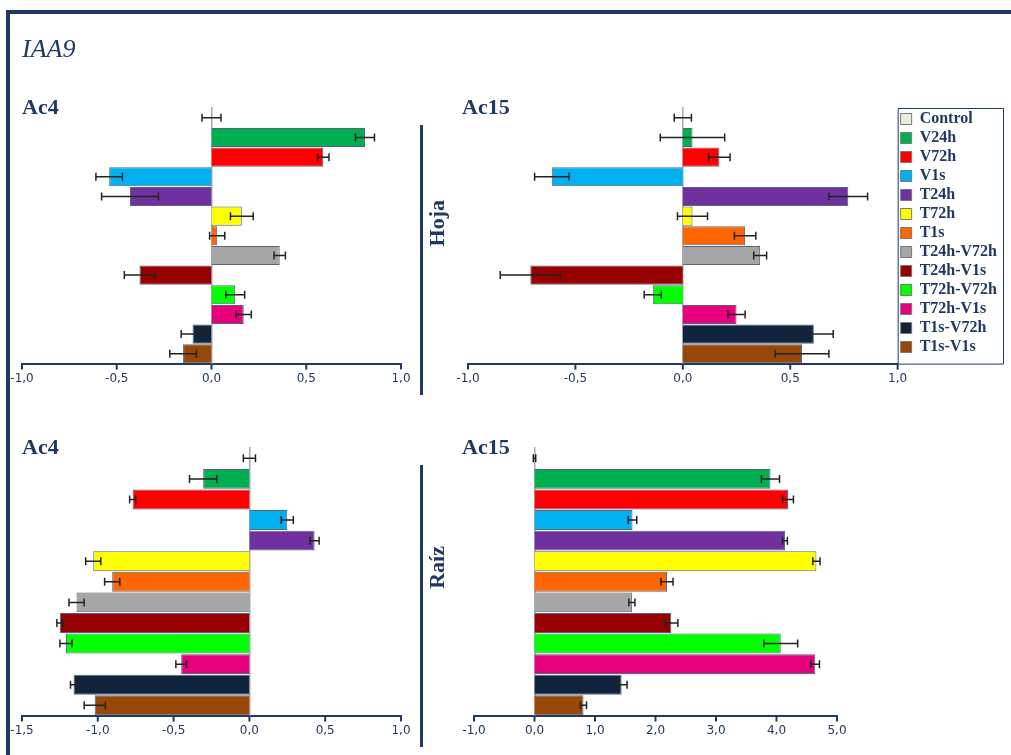 This screenshot has height=755, width=1011. I want to click on y-axis-title: Hoja, so click(437, 223).